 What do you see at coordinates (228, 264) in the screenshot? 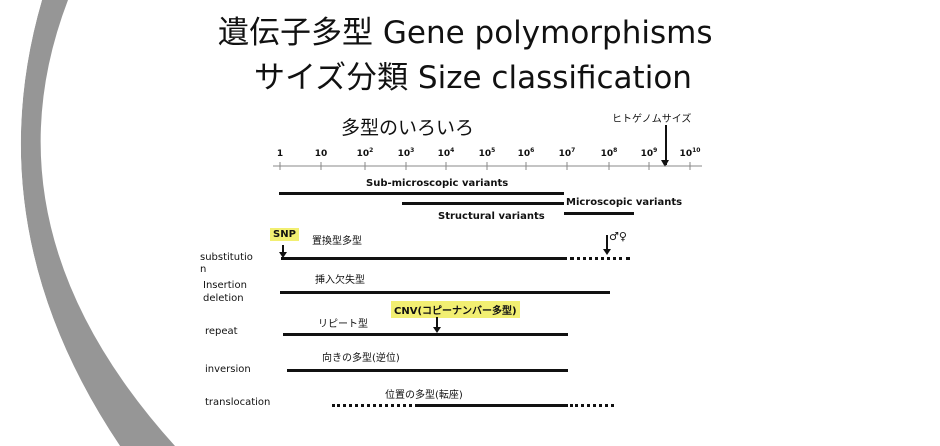
I see `row-label-substitution: substitution` at bounding box center [228, 264].